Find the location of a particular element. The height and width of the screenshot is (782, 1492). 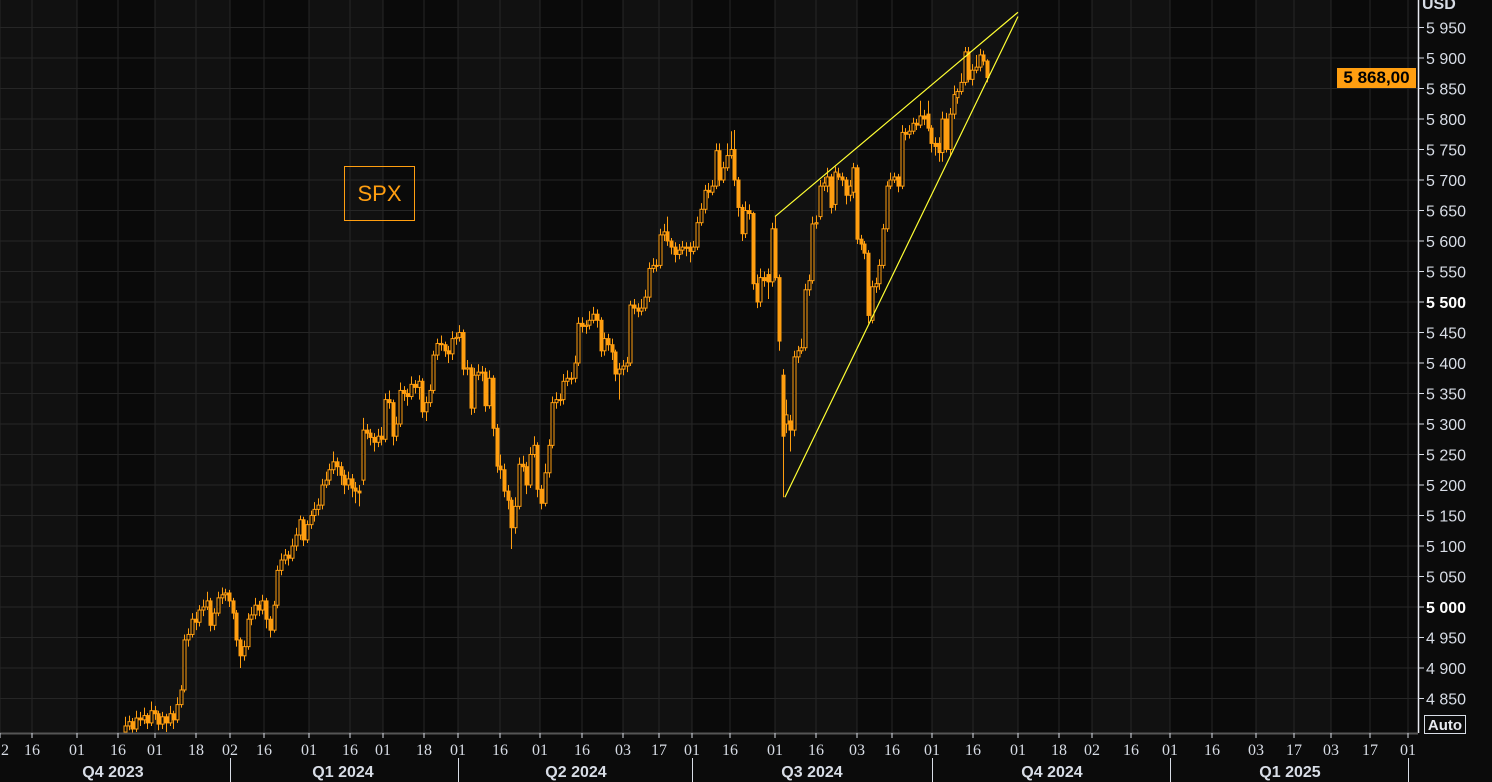

x-tick-label: 17 is located at coordinates (659, 750).